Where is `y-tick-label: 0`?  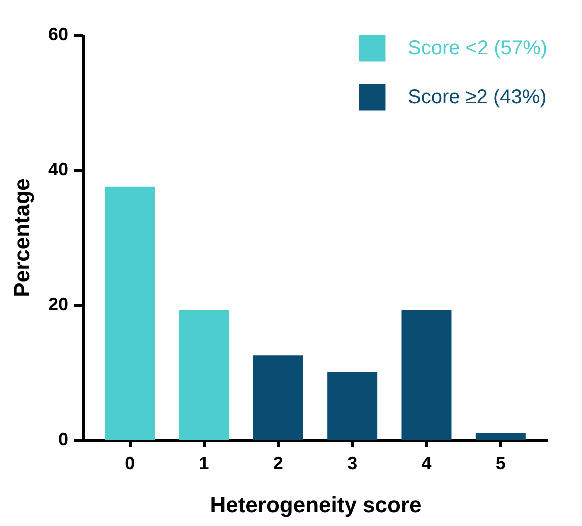
y-tick-label: 0 is located at coordinates (63, 440).